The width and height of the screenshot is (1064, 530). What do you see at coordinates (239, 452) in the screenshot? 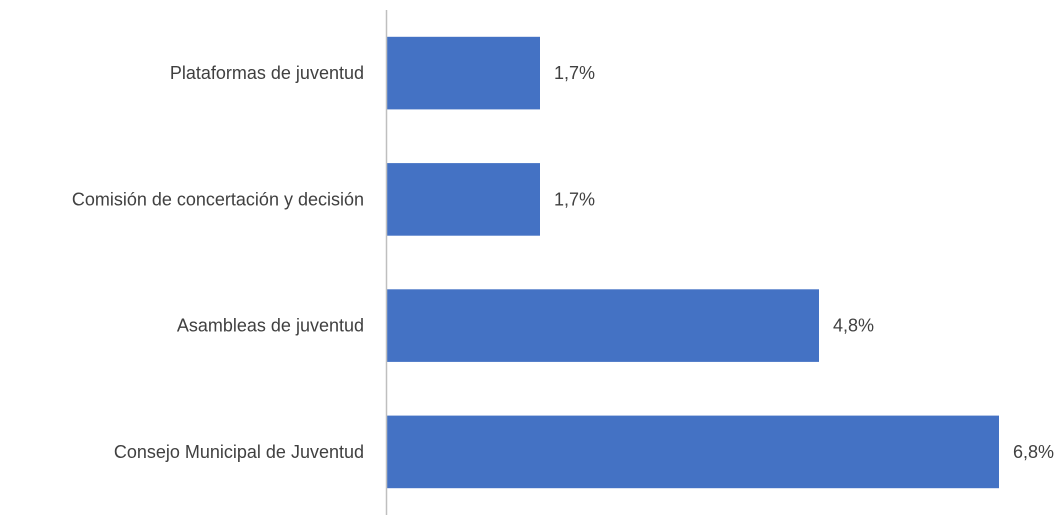
I see `category-label: Consejo Municipal de Juventud` at bounding box center [239, 452].